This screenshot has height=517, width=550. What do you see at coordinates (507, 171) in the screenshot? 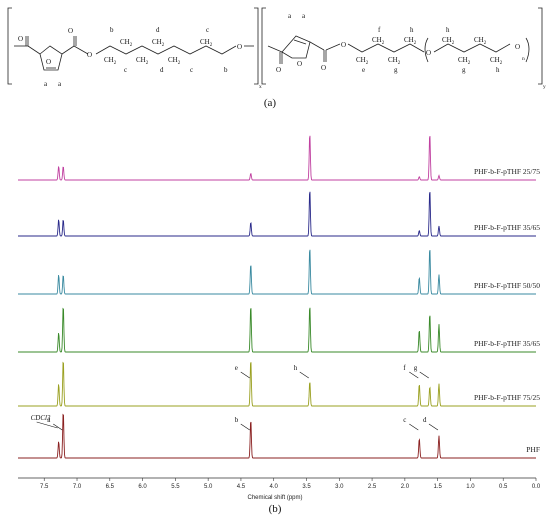
I see `series-label: PHF-b-F-pTHF 25/75` at bounding box center [507, 171].